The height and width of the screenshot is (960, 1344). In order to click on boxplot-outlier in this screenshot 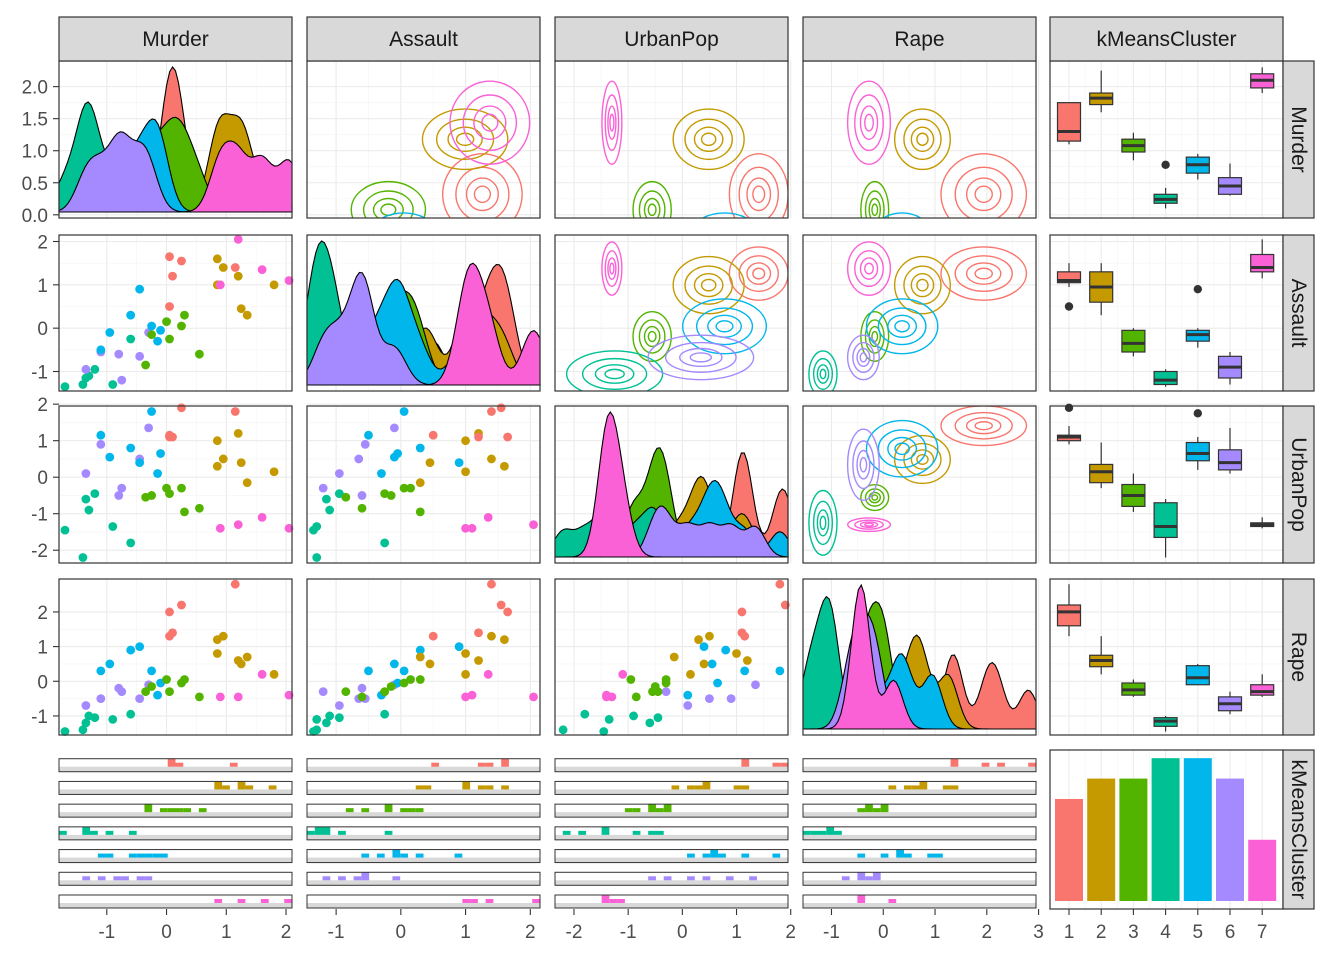, I will do `click(1165, 165)`.